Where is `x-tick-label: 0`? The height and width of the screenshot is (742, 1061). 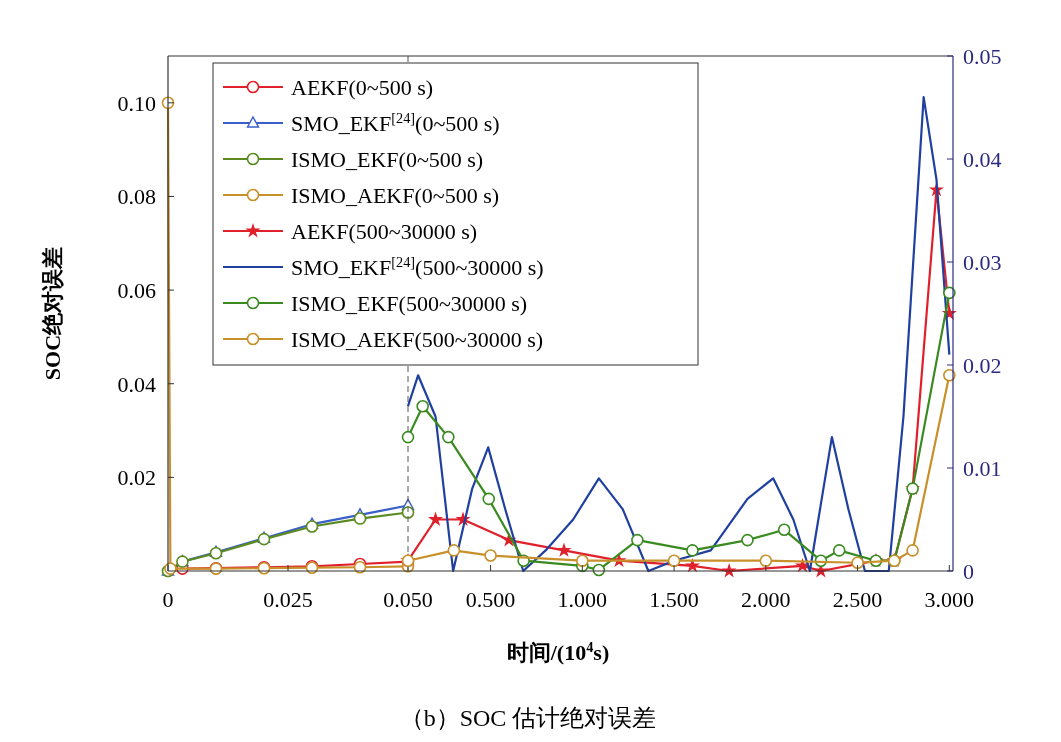
x-tick-label: 0 is located at coordinates (168, 599).